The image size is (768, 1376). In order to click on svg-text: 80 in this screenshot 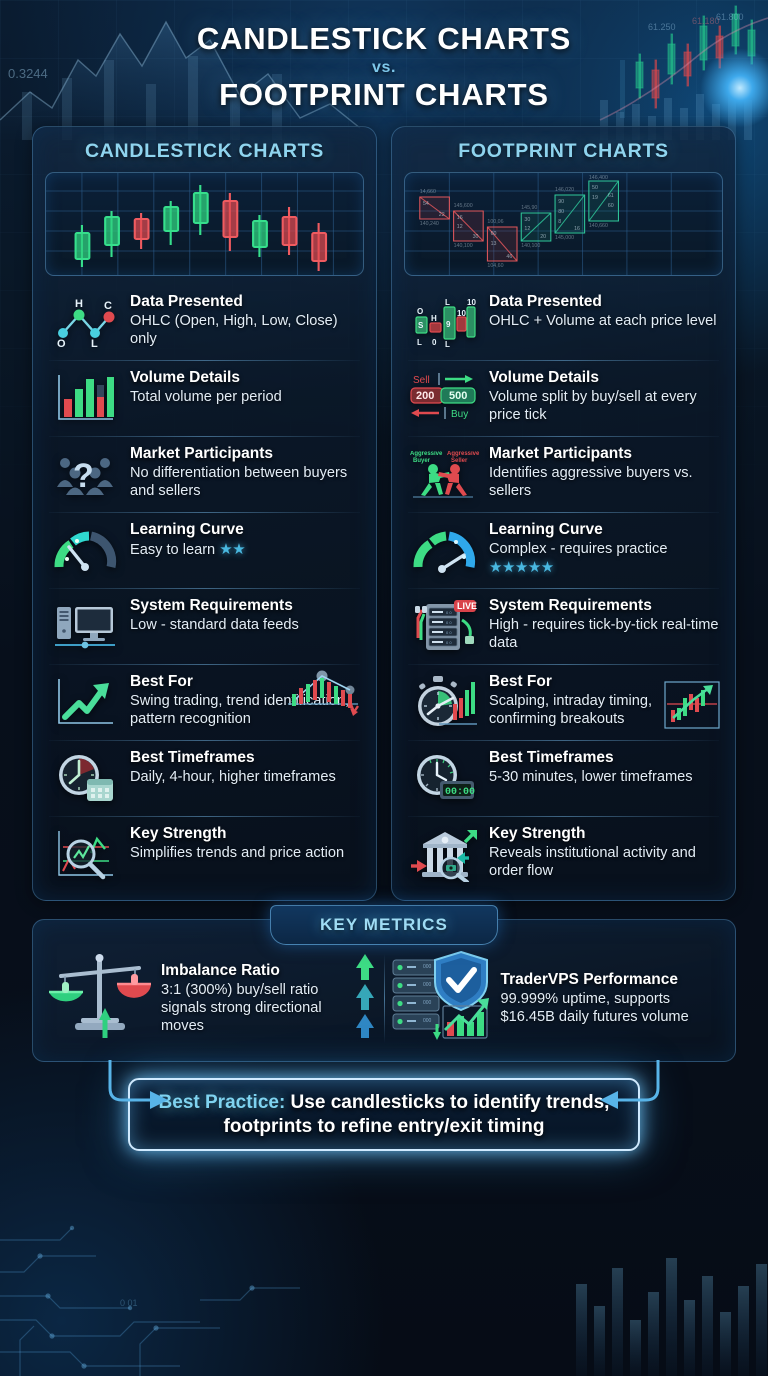, I will do `click(561, 213)`.